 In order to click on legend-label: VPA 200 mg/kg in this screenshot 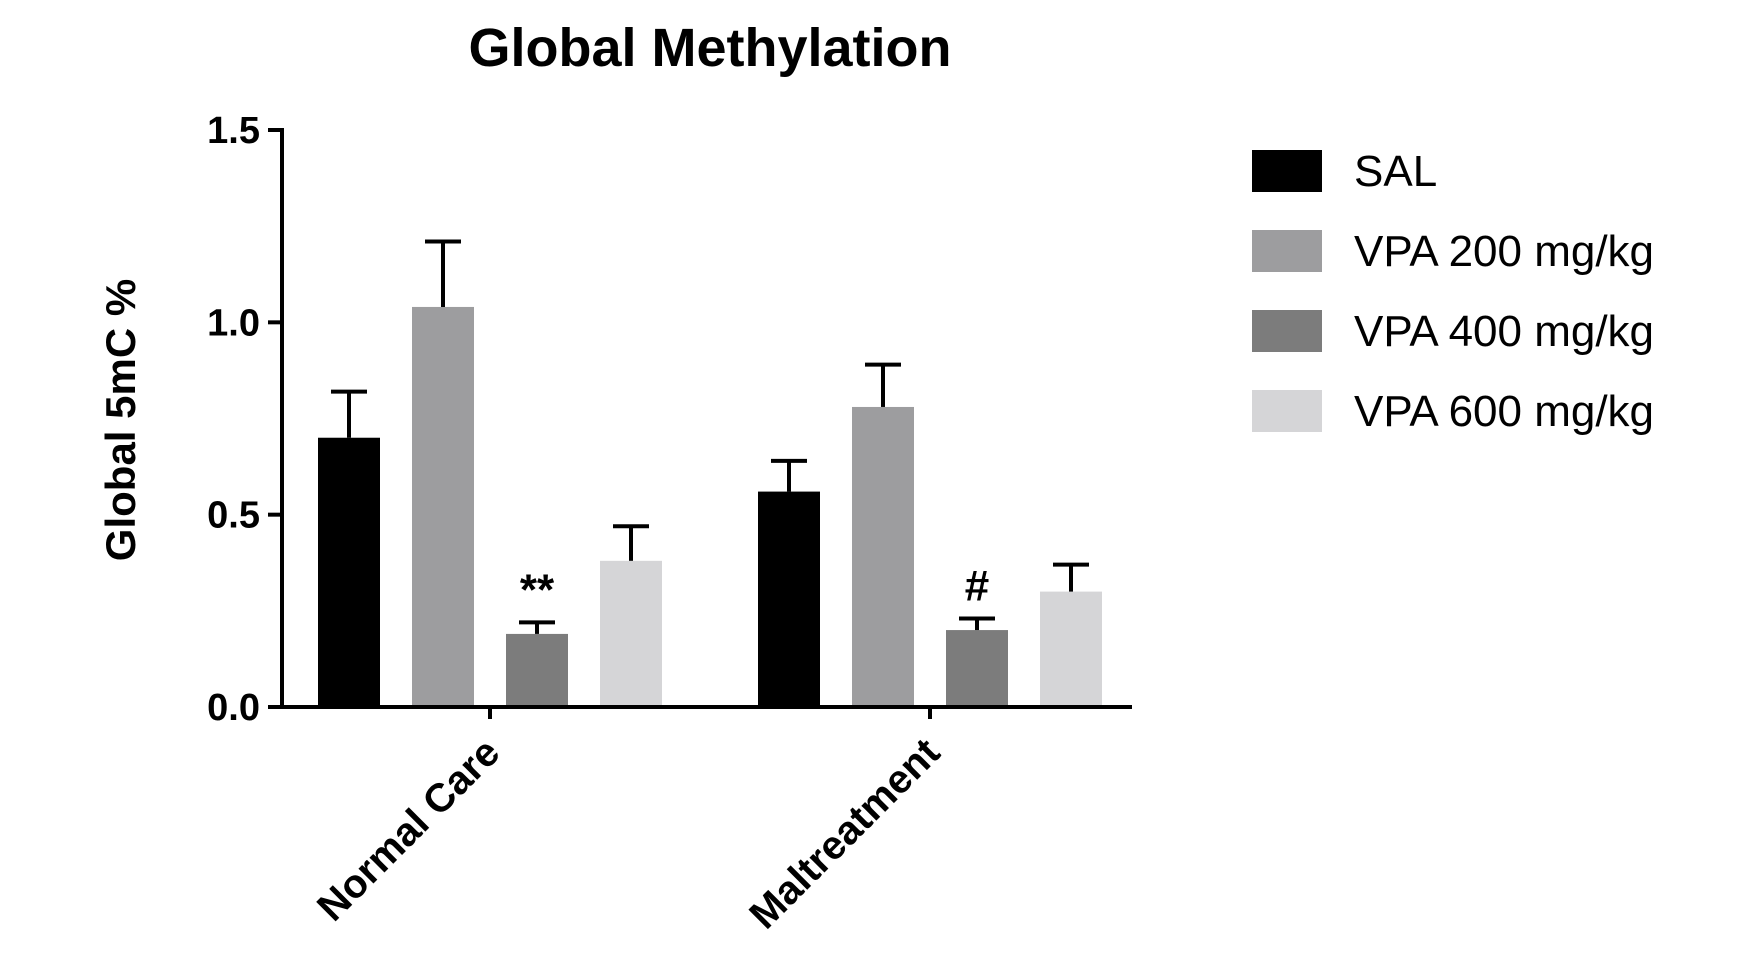, I will do `click(1504, 251)`.